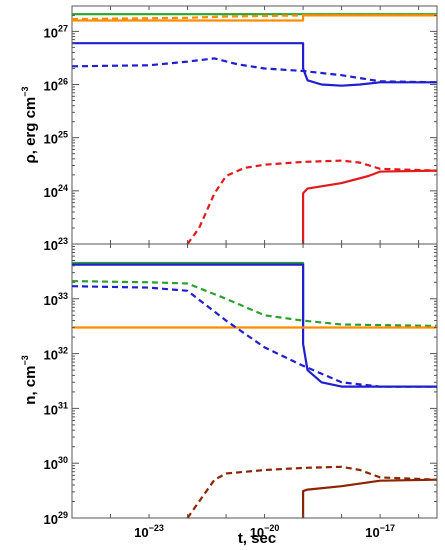  Describe the element at coordinates (56, 354) in the screenshot. I see `y-tick-label: 1032` at that location.